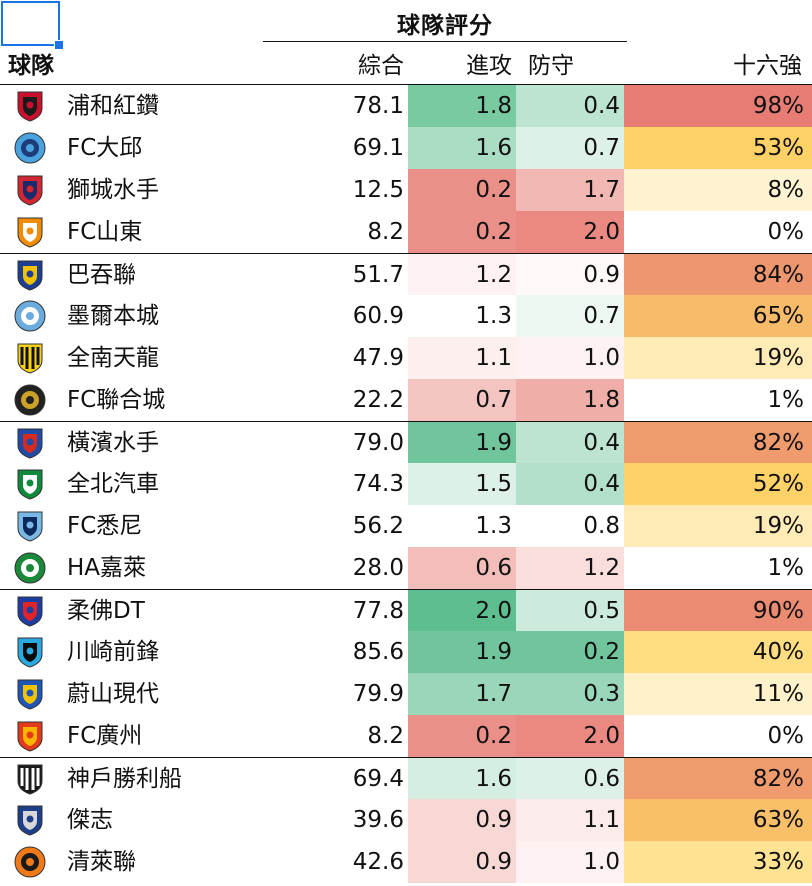 The image size is (812, 886). I want to click on overall-rating: 60.9, so click(378, 316).